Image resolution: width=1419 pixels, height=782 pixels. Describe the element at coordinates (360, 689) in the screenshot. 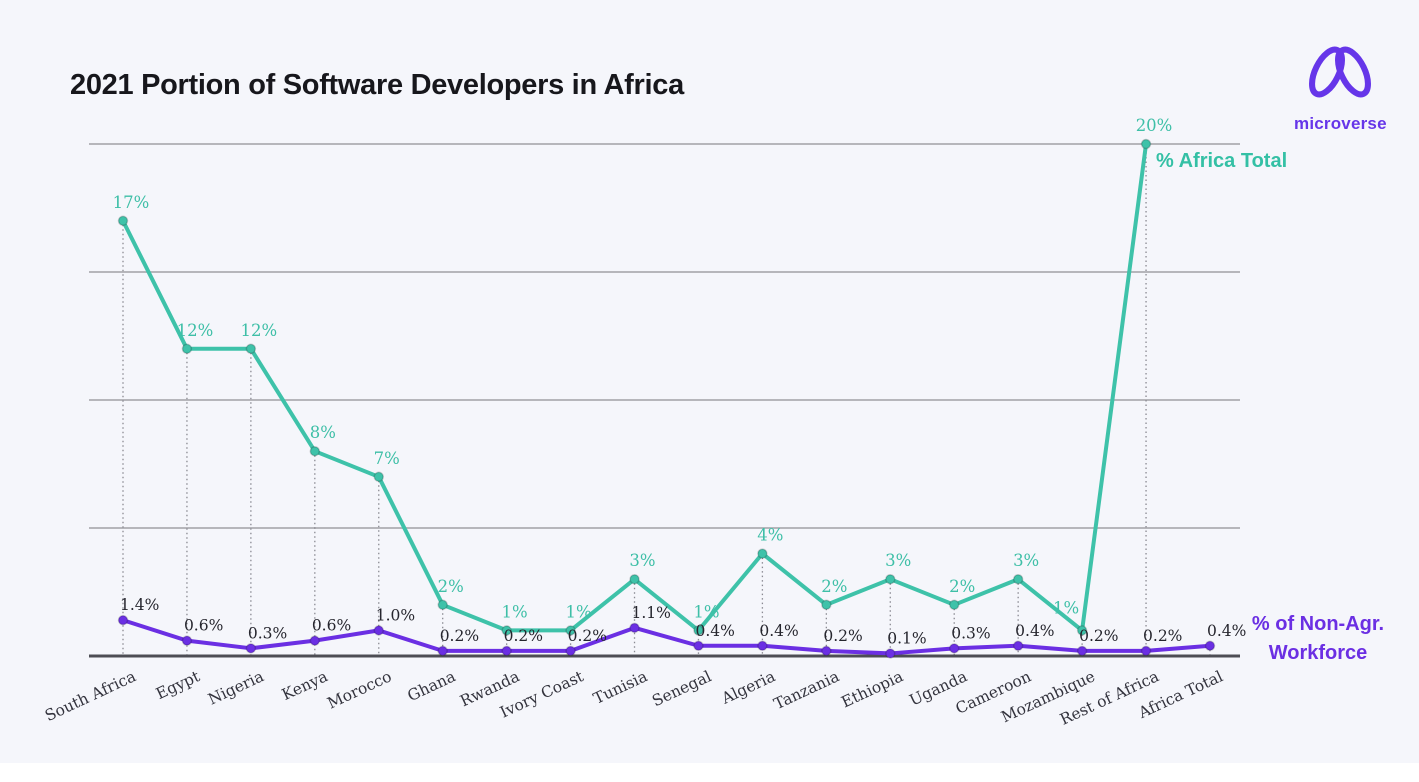

I see `x-tick-label: Morocco` at that location.